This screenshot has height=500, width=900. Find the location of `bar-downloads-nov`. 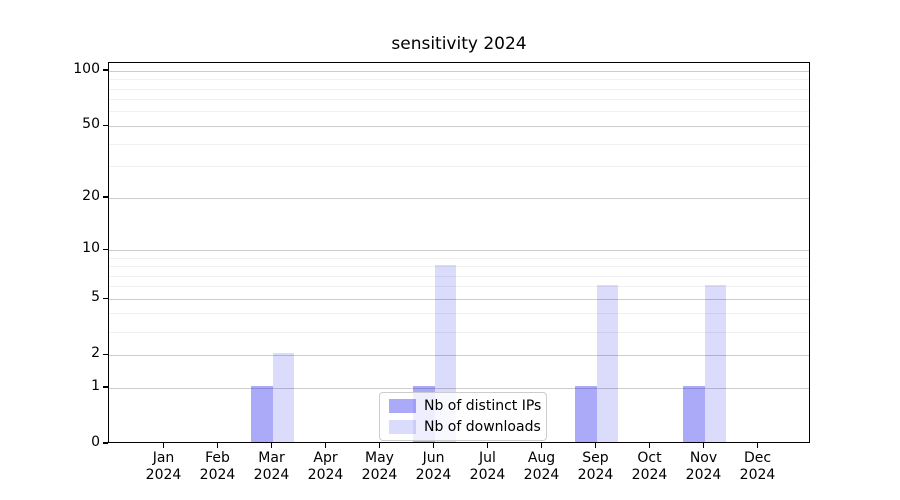

bar-downloads-nov is located at coordinates (715, 363).